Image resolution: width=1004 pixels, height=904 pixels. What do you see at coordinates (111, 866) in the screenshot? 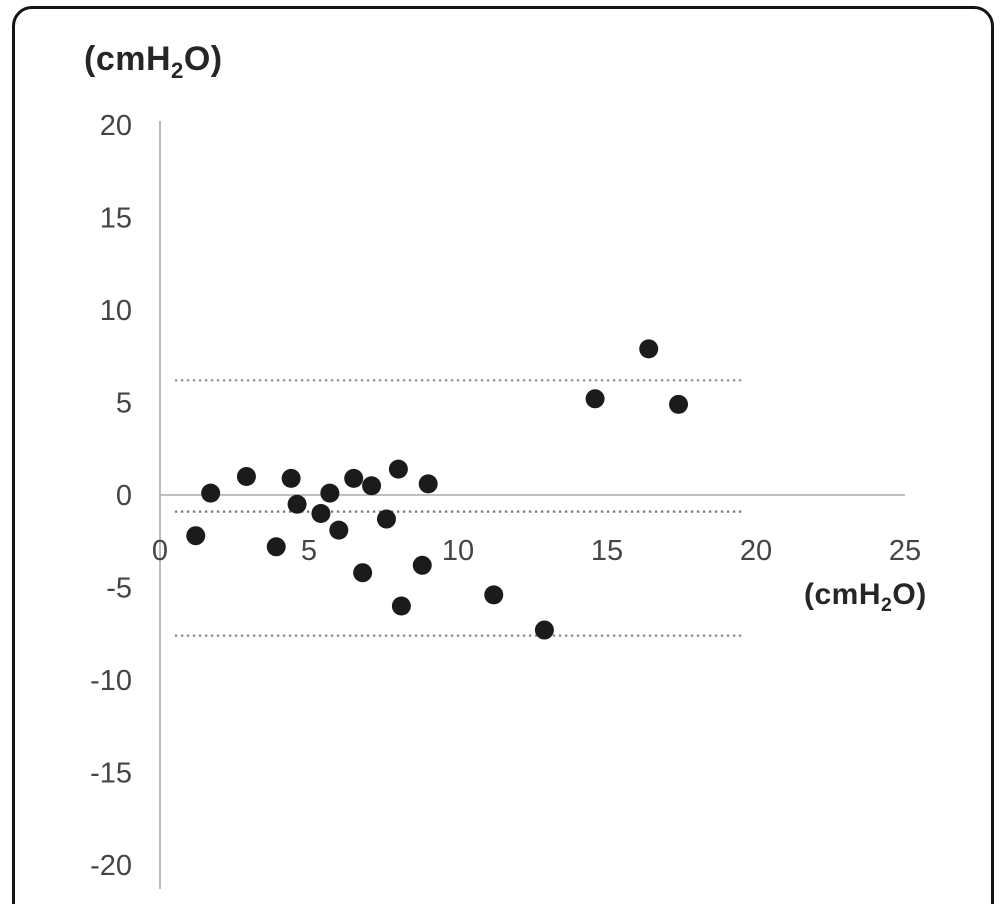
I see `y-tick-label: -20` at bounding box center [111, 866].